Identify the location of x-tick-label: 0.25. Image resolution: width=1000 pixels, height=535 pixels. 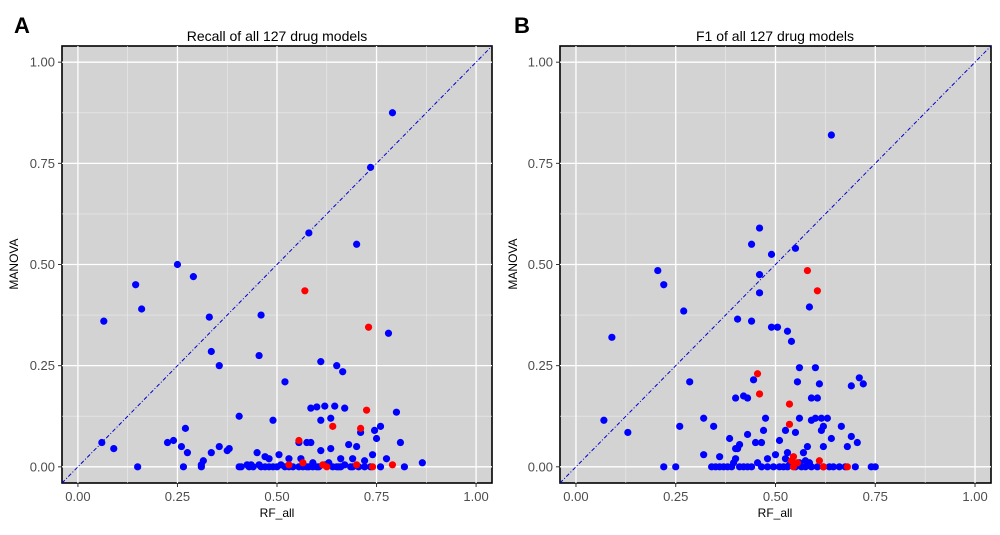
(177, 496).